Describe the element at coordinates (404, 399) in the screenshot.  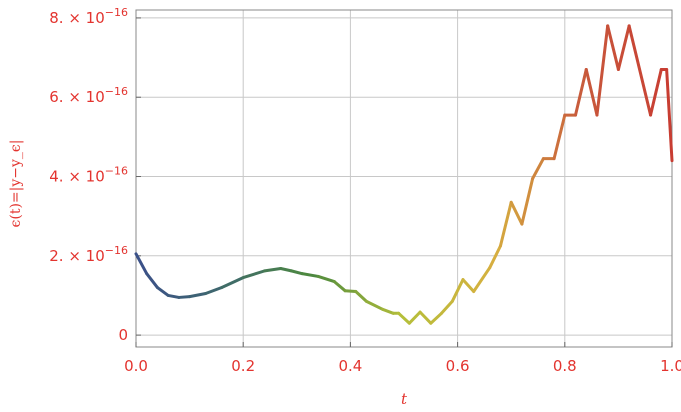
I see `x-axis-label: t` at that location.